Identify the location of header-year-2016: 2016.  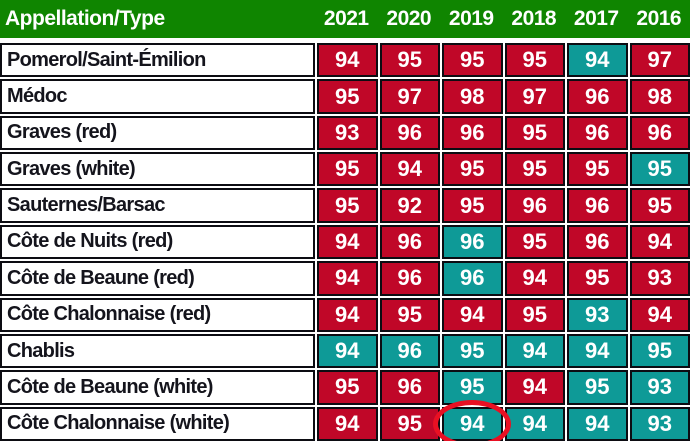
(659, 18).